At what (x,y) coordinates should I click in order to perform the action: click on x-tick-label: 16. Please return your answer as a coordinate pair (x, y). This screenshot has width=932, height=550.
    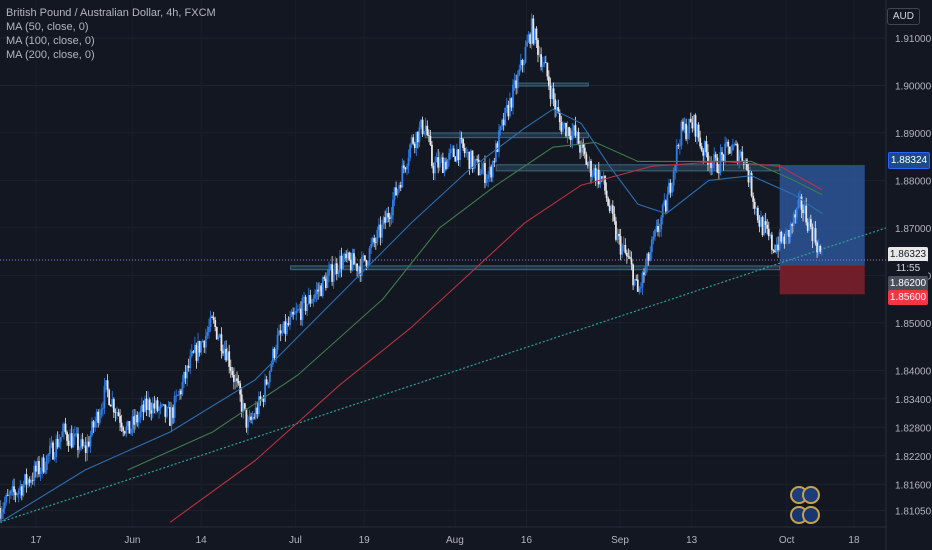
    Looking at the image, I should click on (527, 540).